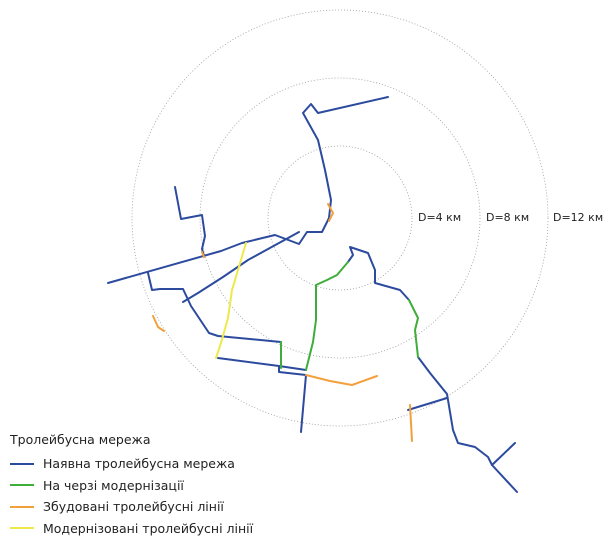  Describe the element at coordinates (413, 328) in the screenshot. I see `queued-line-east` at that location.